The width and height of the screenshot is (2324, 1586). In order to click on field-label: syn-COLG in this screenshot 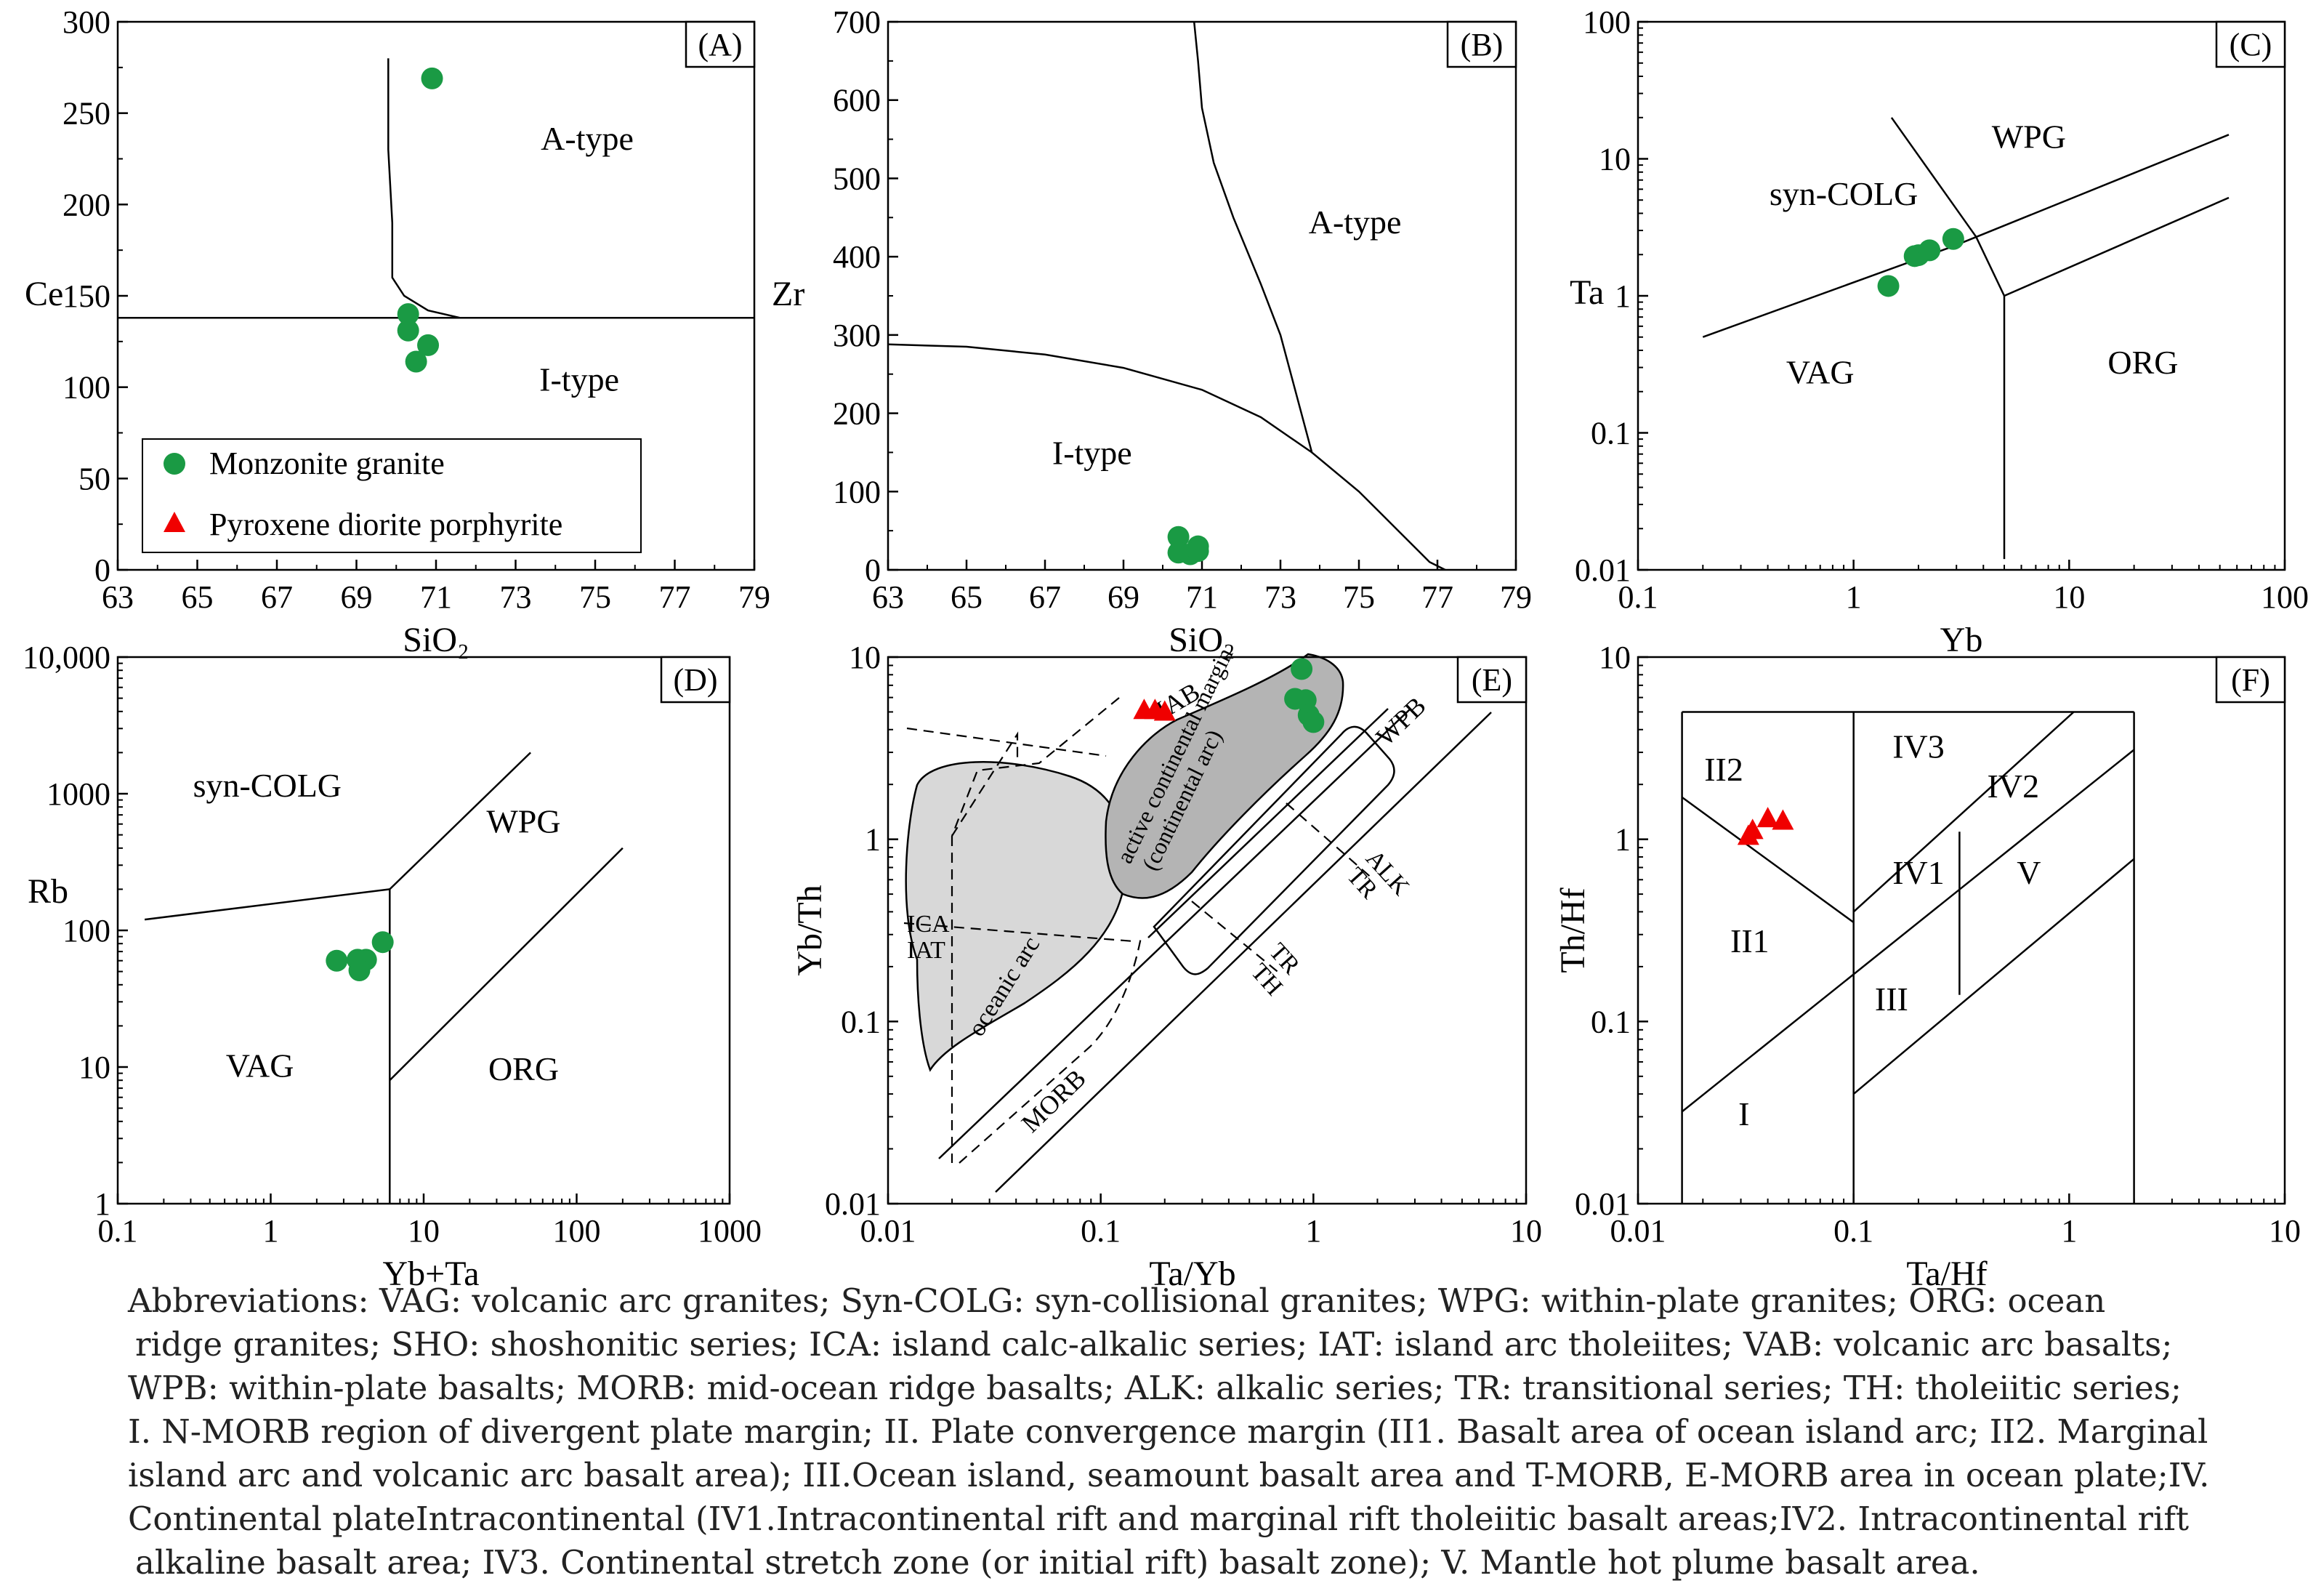, I will do `click(267, 785)`.